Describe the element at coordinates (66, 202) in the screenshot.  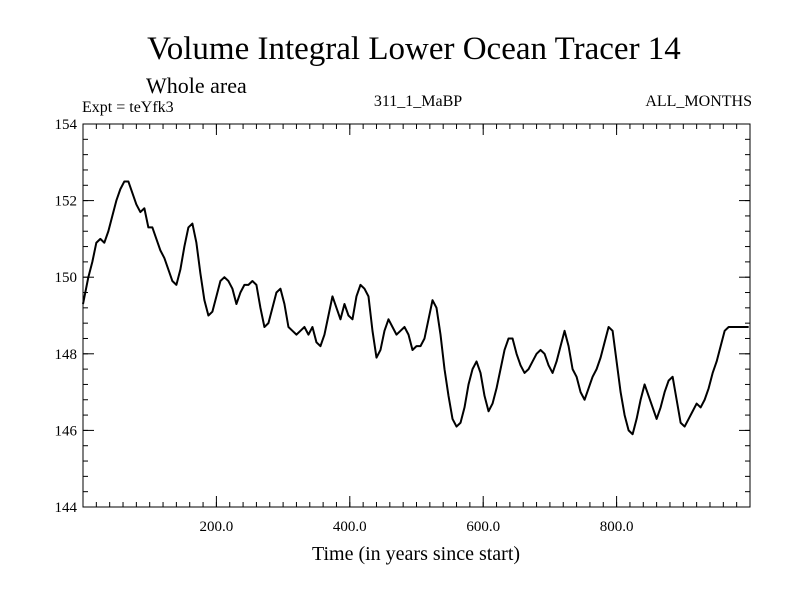
I see `y-tick-label: 152` at that location.